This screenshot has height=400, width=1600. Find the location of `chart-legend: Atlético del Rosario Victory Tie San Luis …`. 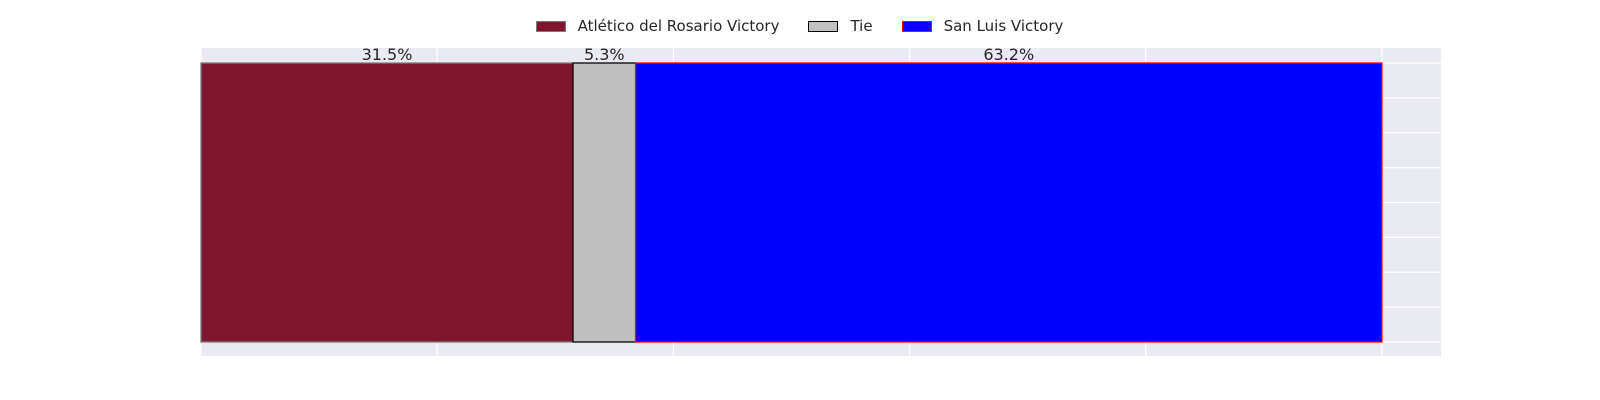

chart-legend: Atlético del Rosario Victory Tie San Luis … is located at coordinates (800, 26).